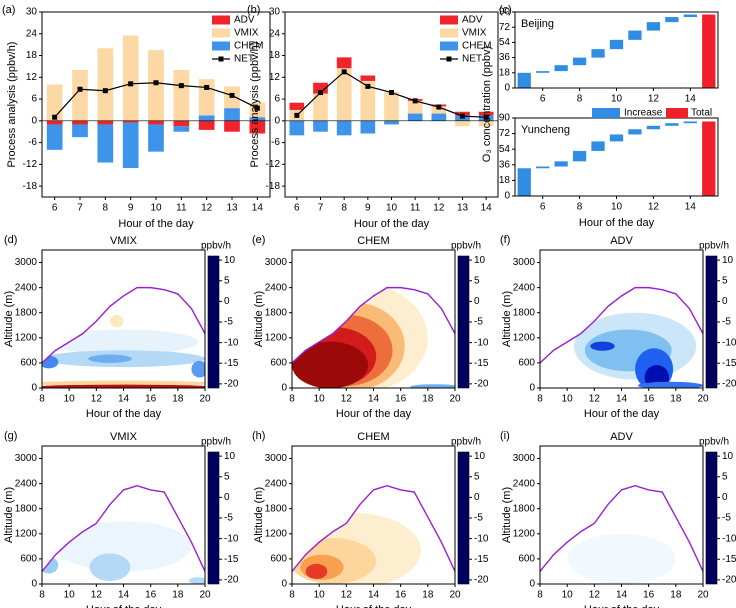  What do you see at coordinates (654, 207) in the screenshot?
I see `x-tick-label: 12` at bounding box center [654, 207].